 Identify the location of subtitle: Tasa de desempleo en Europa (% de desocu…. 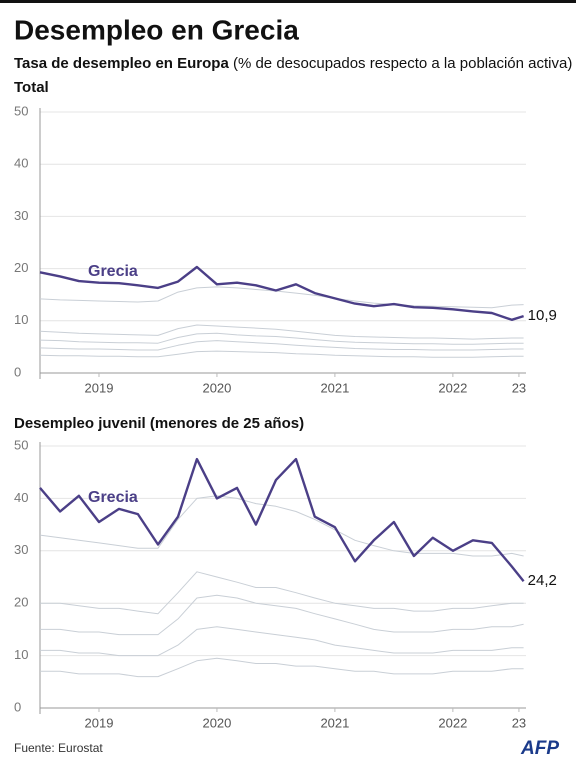
(293, 63).